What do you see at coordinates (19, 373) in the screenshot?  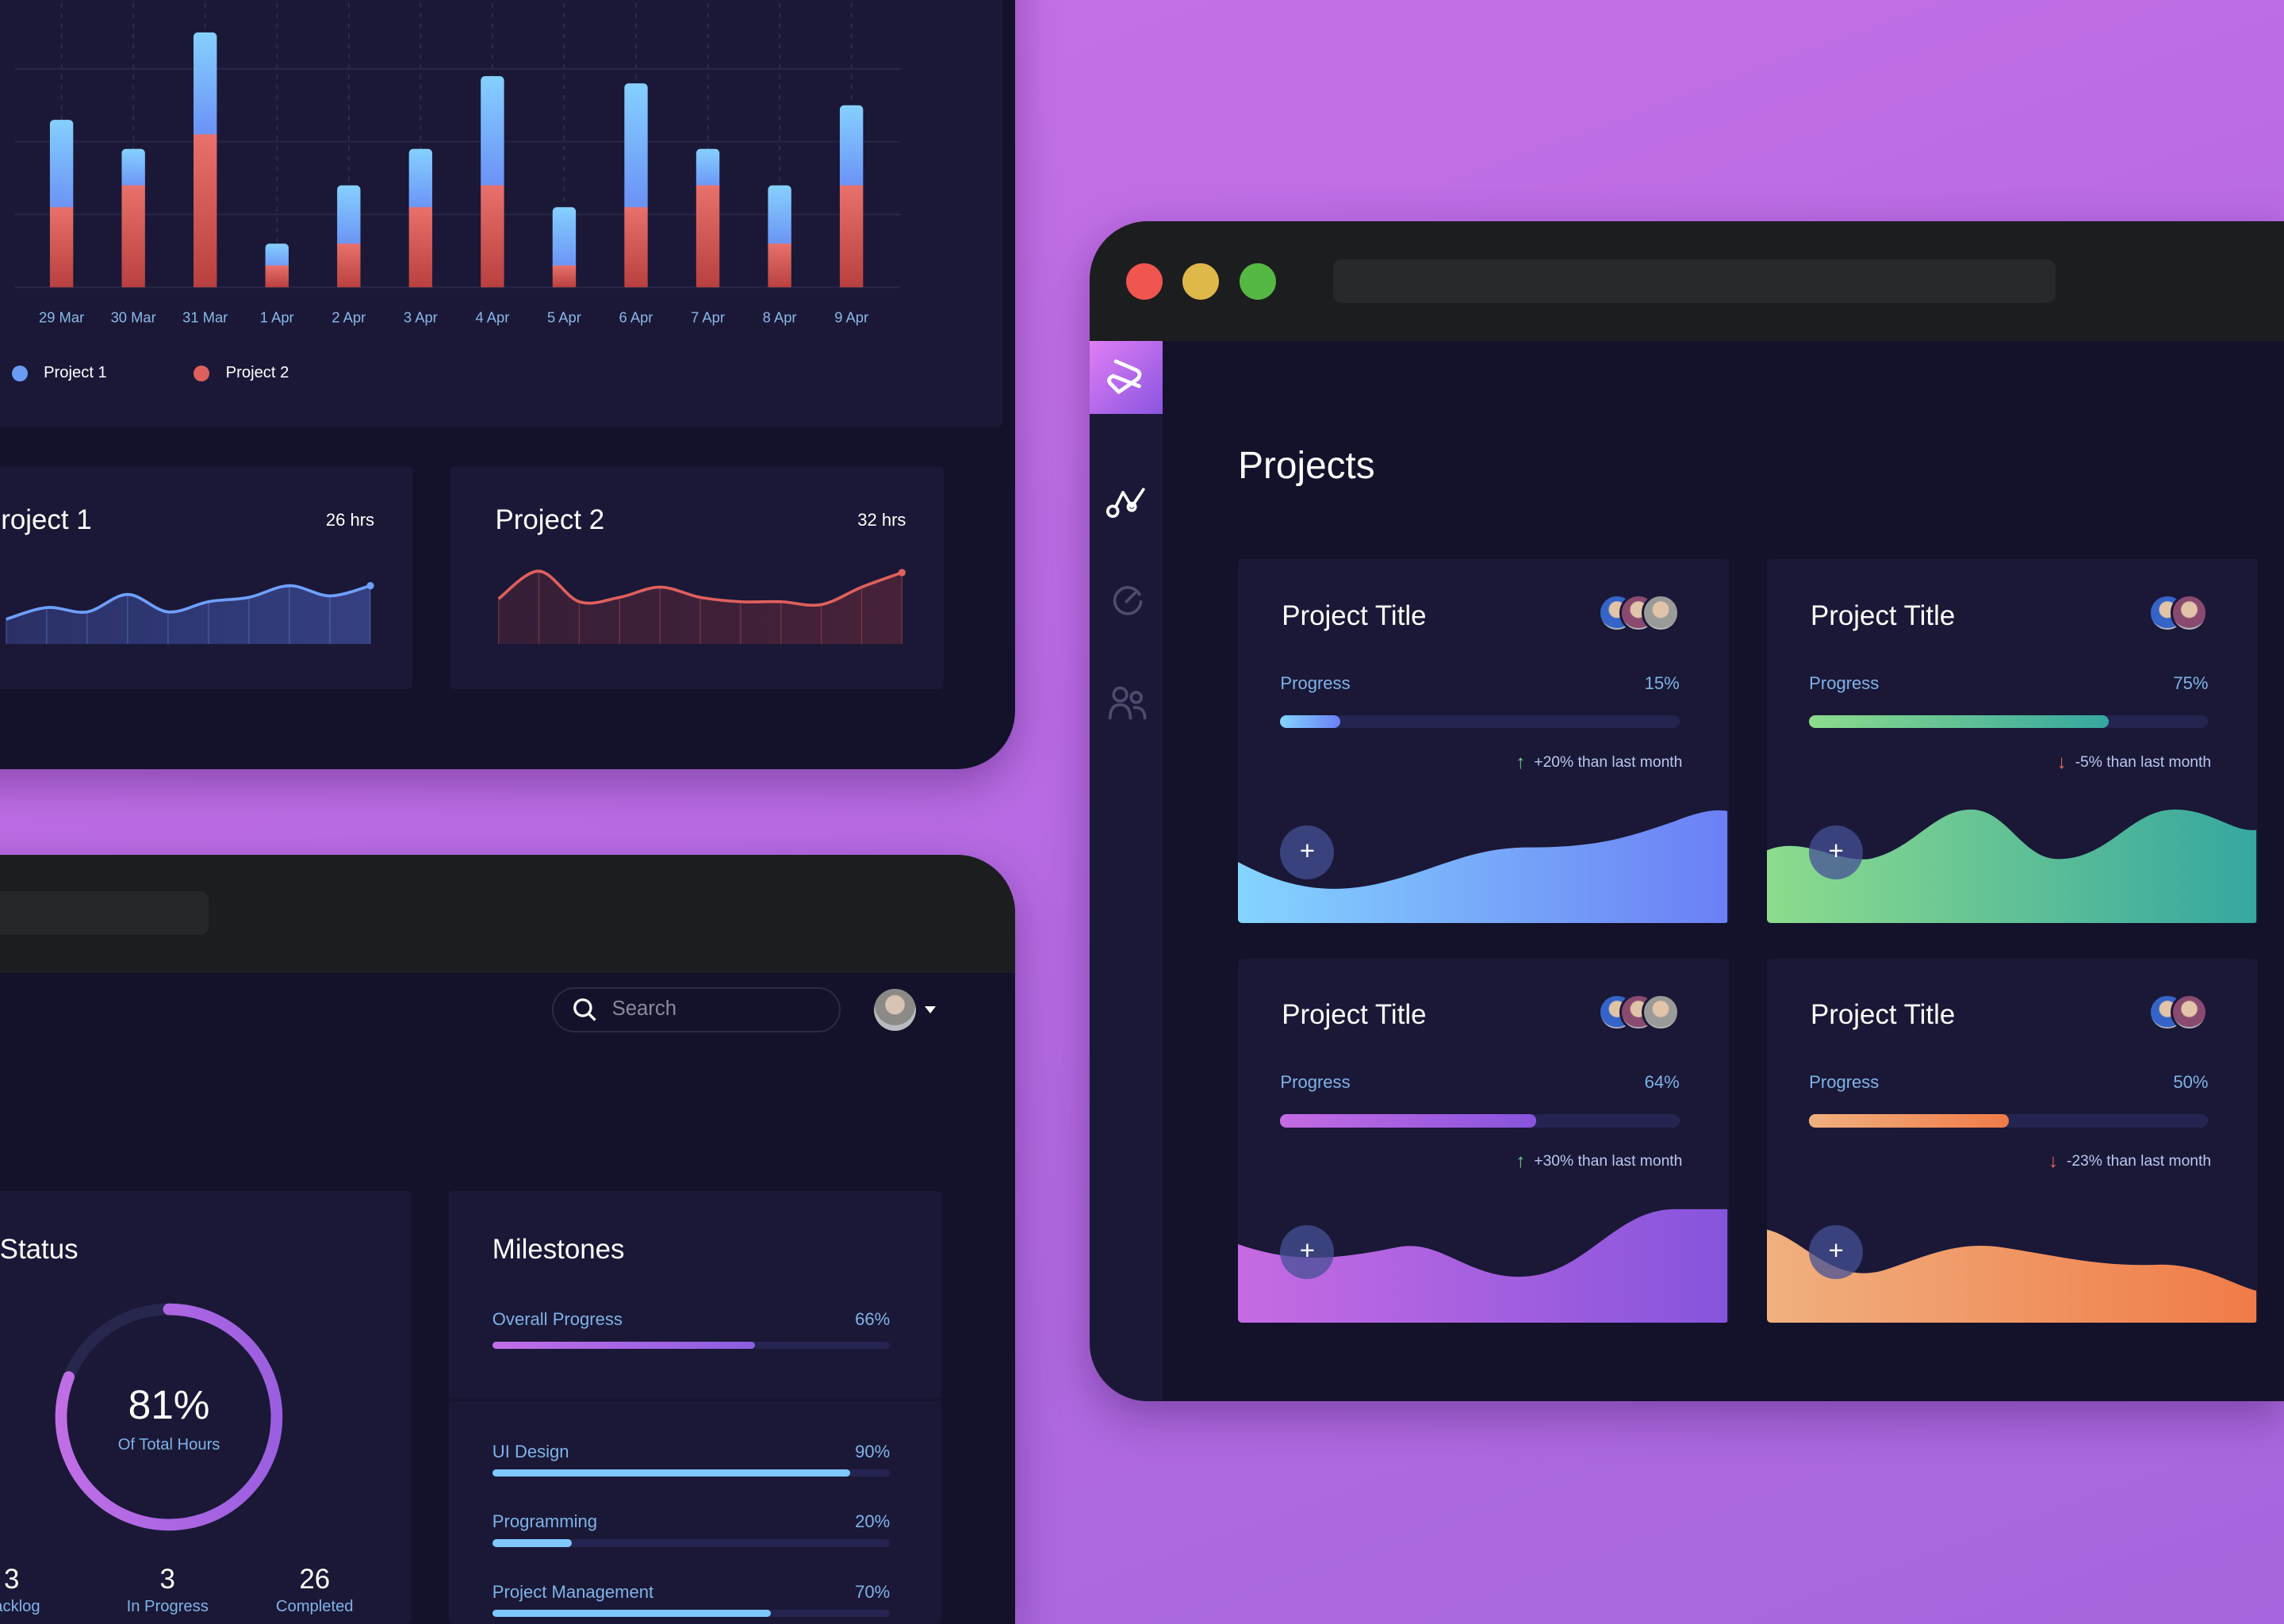 I see `legend-dot-icon` at bounding box center [19, 373].